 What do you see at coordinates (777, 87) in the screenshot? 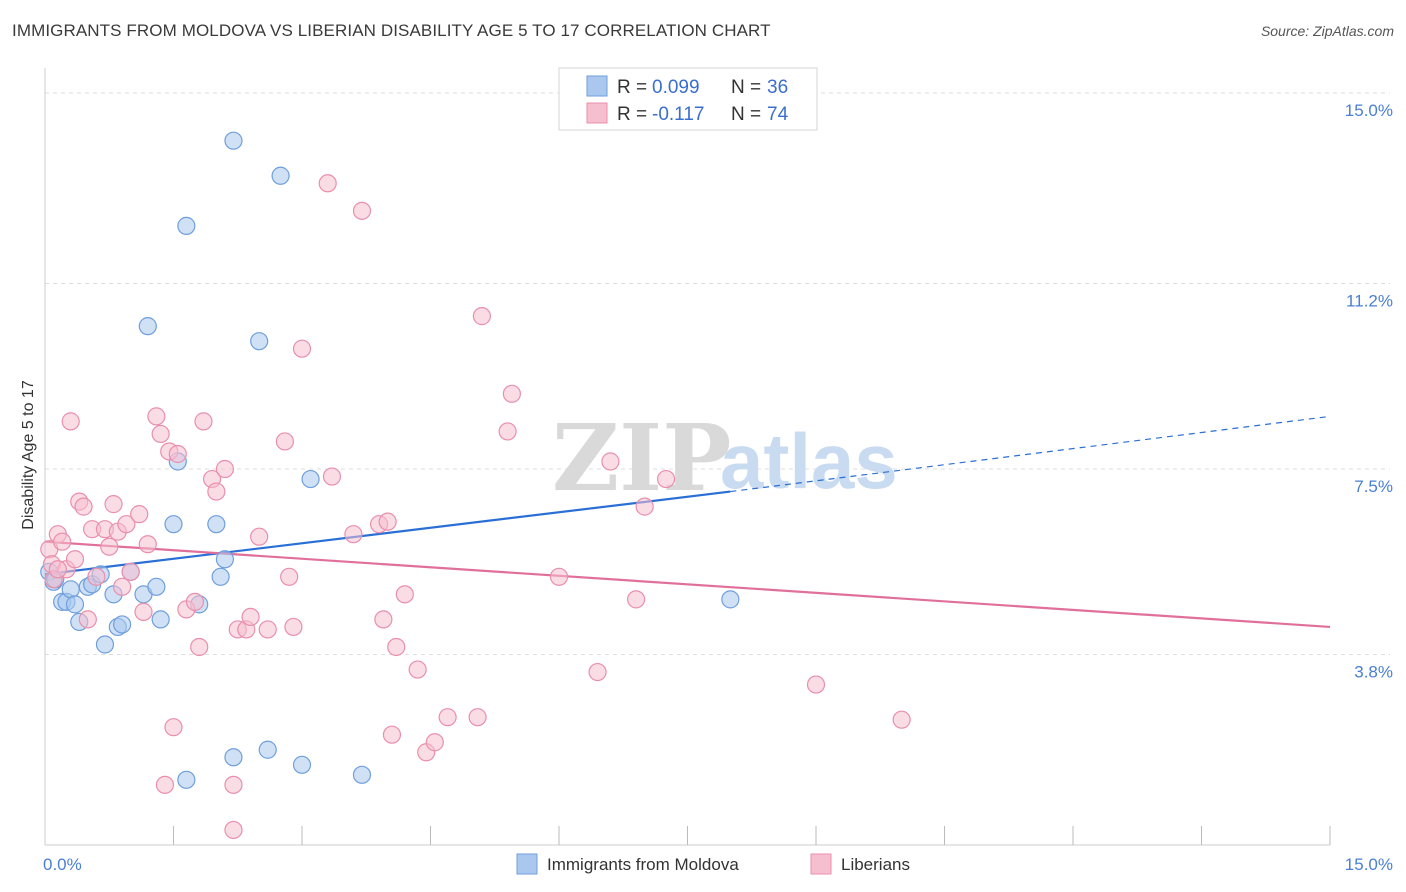
I see `legend-n-value-moldova: 36` at bounding box center [777, 87].